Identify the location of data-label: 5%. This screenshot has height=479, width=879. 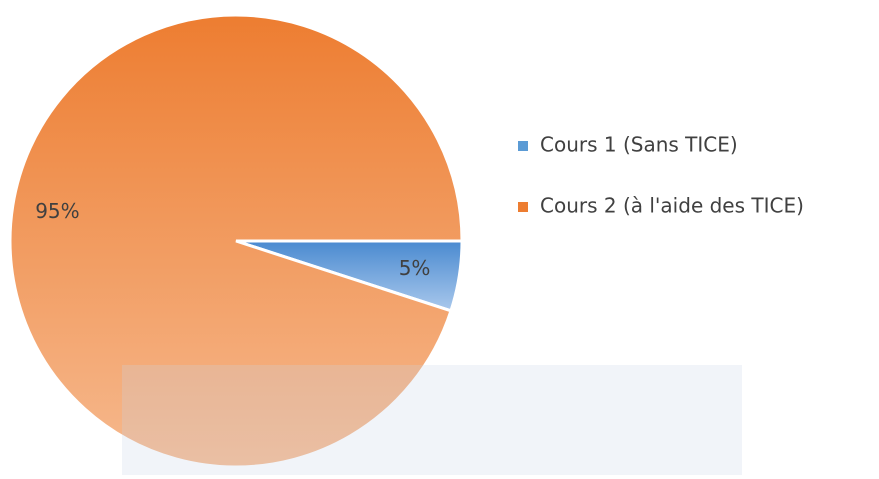
(415, 268).